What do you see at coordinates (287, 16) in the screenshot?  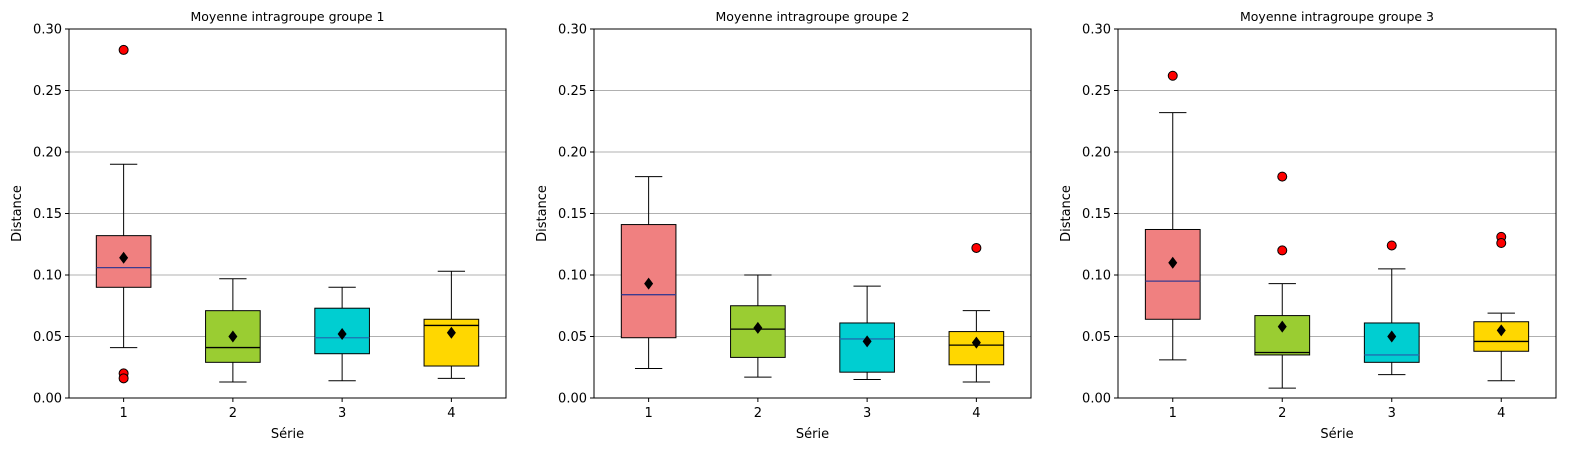 I see `chart-title: Moyenne intragroupe groupe 1` at bounding box center [287, 16].